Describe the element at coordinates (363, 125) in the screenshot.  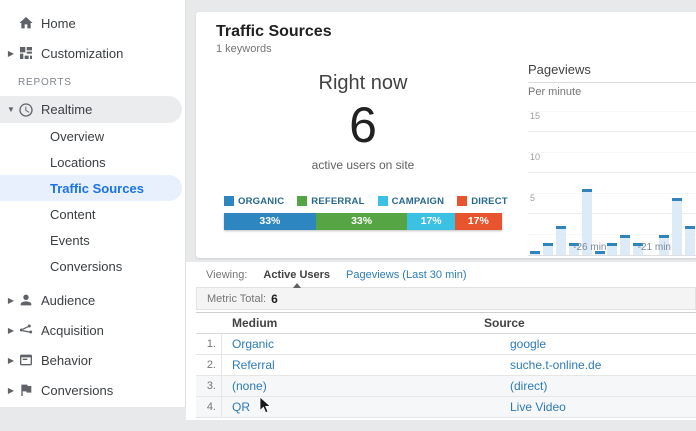
I see `active-users-count: 6` at that location.